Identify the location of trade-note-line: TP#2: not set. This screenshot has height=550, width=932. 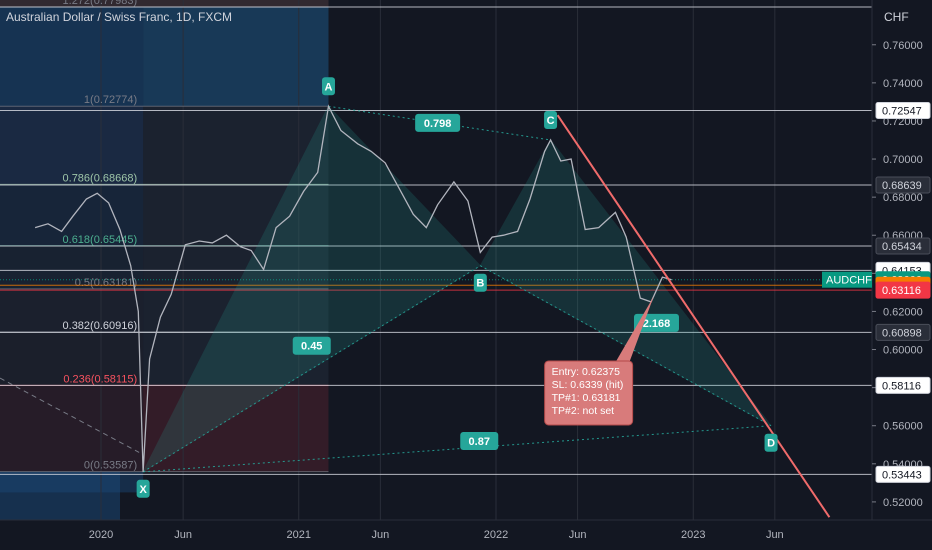
(583, 411).